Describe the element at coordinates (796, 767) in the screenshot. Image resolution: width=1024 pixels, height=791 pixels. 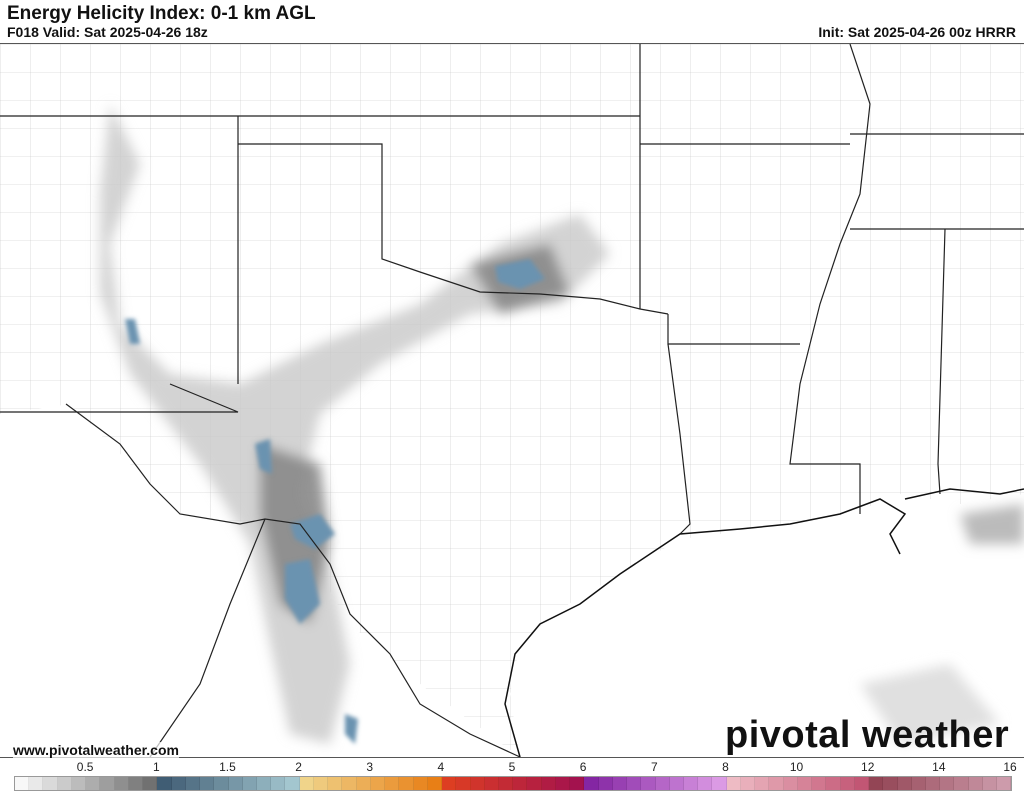
I see `colorbar-tick-label: 10` at that location.